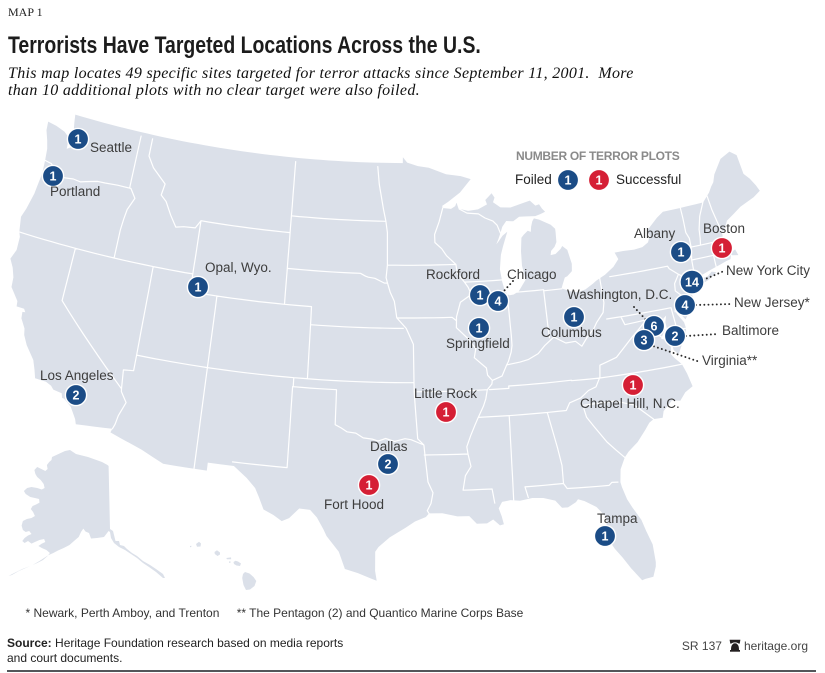 Image resolution: width=825 pixels, height=673 pixels. I want to click on svg-text: 14, so click(692, 282).